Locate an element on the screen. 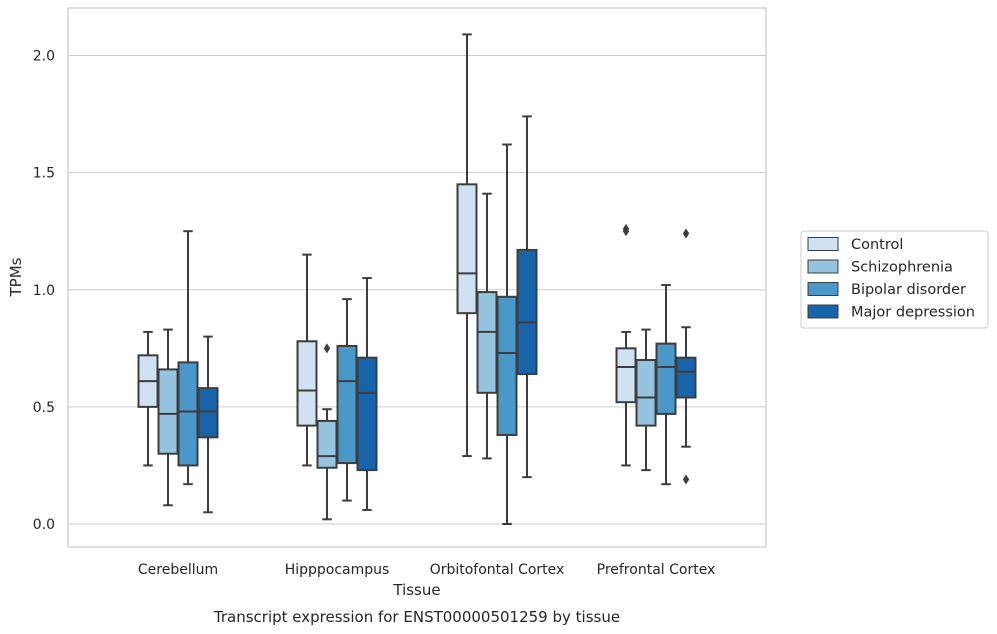 This screenshot has width=997, height=634. x-tick-label: Cerebellum is located at coordinates (178, 570).